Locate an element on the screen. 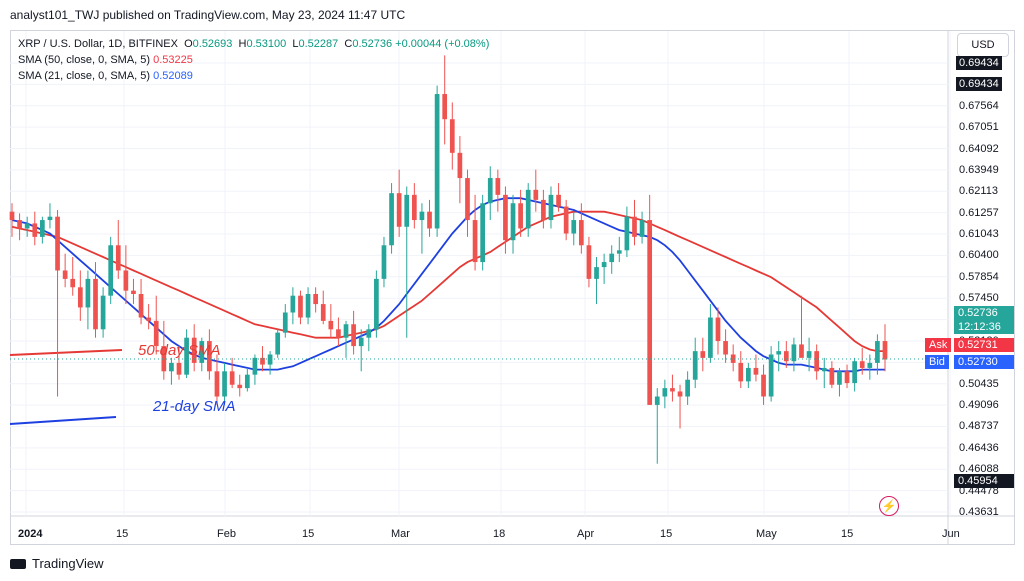 The image size is (1024, 581). last-price-value: 0.52736 is located at coordinates (978, 313).